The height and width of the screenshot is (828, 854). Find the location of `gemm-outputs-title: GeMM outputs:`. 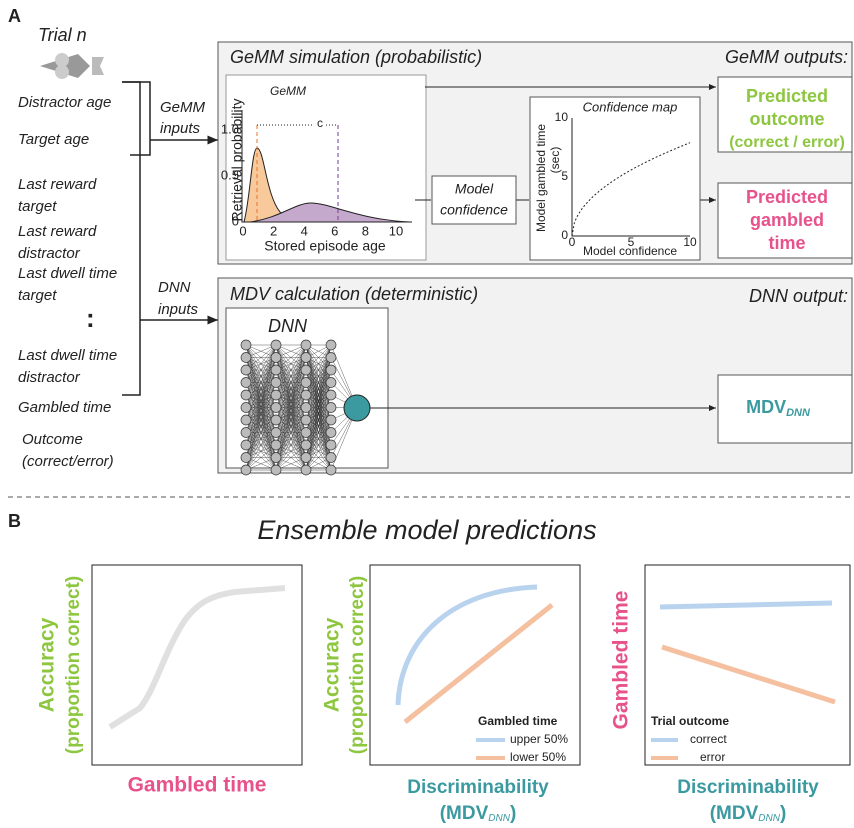

gemm-outputs-title: GeMM outputs: is located at coordinates (786, 57).